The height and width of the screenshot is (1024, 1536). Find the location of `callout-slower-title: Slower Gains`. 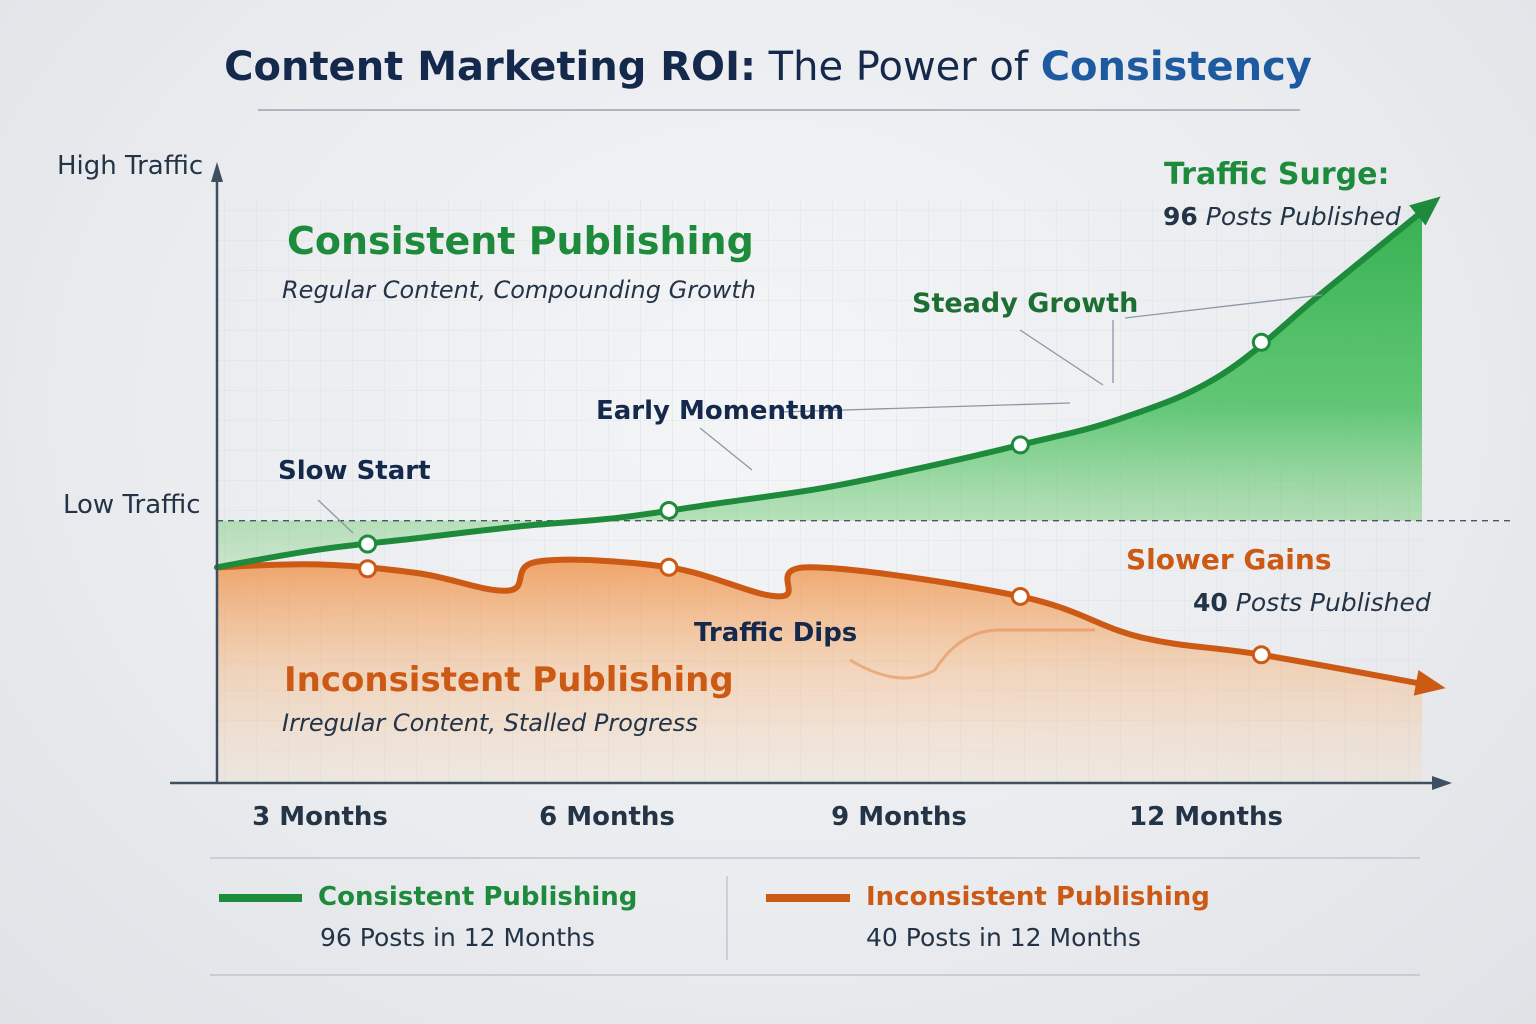

callout-slower-title: Slower Gains is located at coordinates (1229, 559).